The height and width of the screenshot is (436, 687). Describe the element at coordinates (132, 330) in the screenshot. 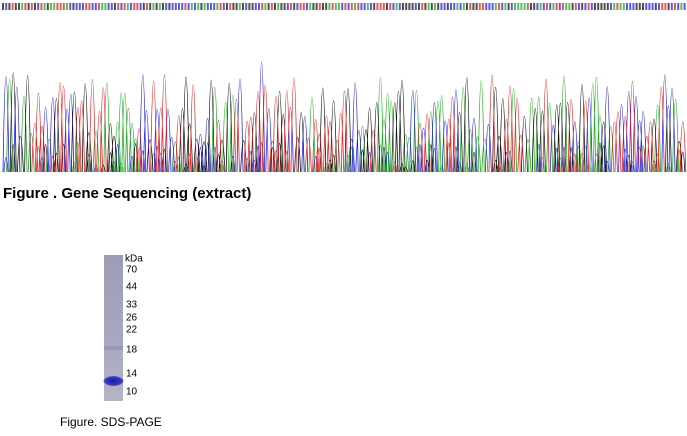

I see `marker-label: 22` at that location.